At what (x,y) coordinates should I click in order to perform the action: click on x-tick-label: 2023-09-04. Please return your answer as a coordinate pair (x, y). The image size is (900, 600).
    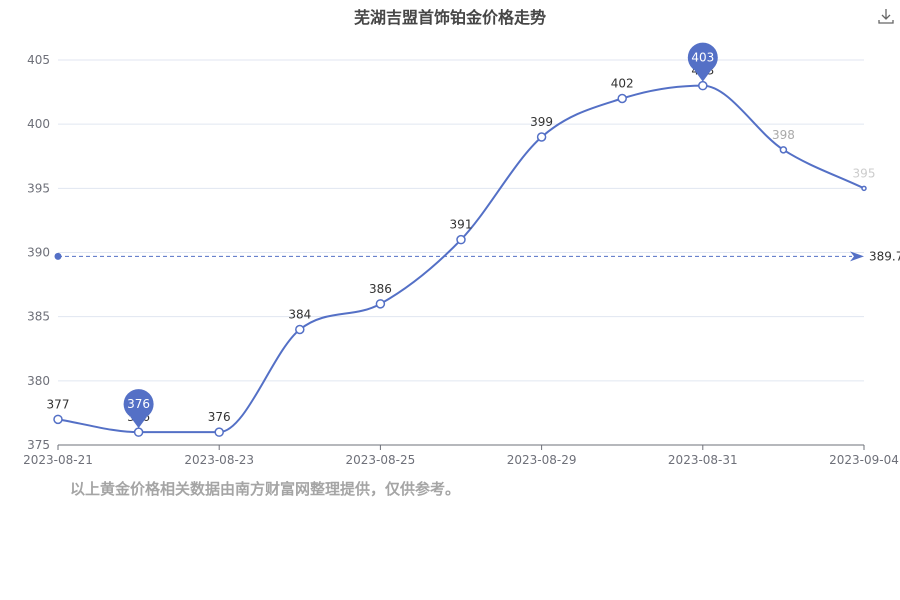
    Looking at the image, I should click on (864, 460).